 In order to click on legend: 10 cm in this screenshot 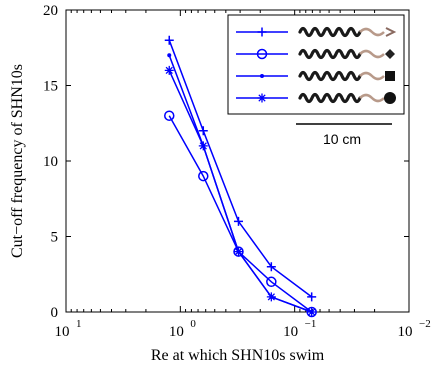, I will do `click(316, 80)`.